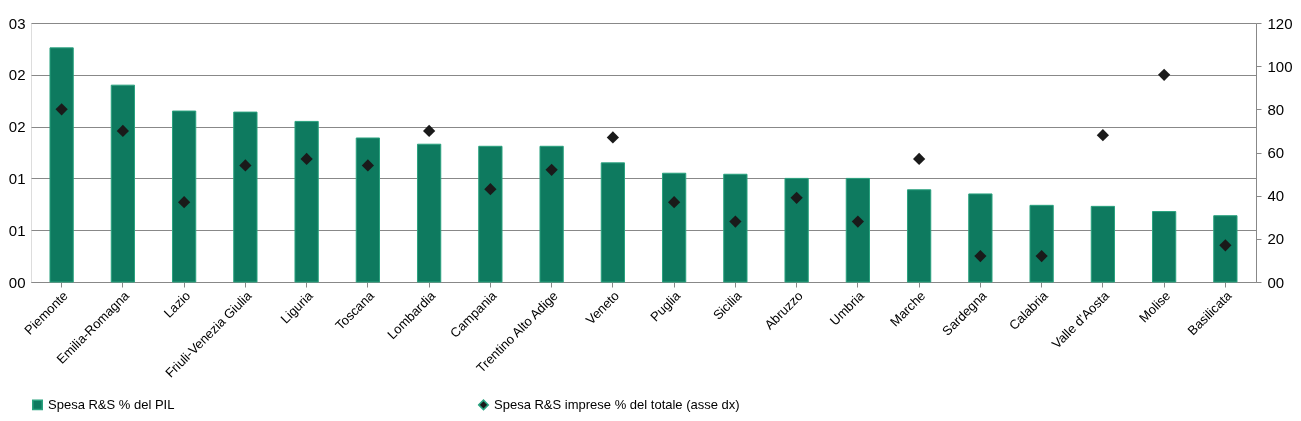 The image size is (1301, 421). Describe the element at coordinates (1276, 152) in the screenshot. I see `y2-tick-label: 60` at that location.